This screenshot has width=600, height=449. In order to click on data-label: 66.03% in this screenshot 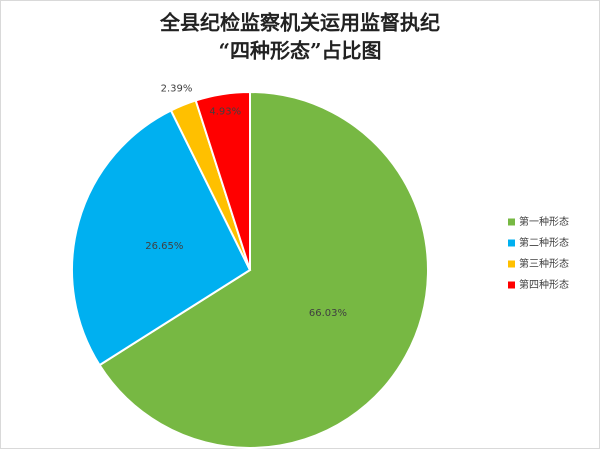, I will do `click(328, 313)`.